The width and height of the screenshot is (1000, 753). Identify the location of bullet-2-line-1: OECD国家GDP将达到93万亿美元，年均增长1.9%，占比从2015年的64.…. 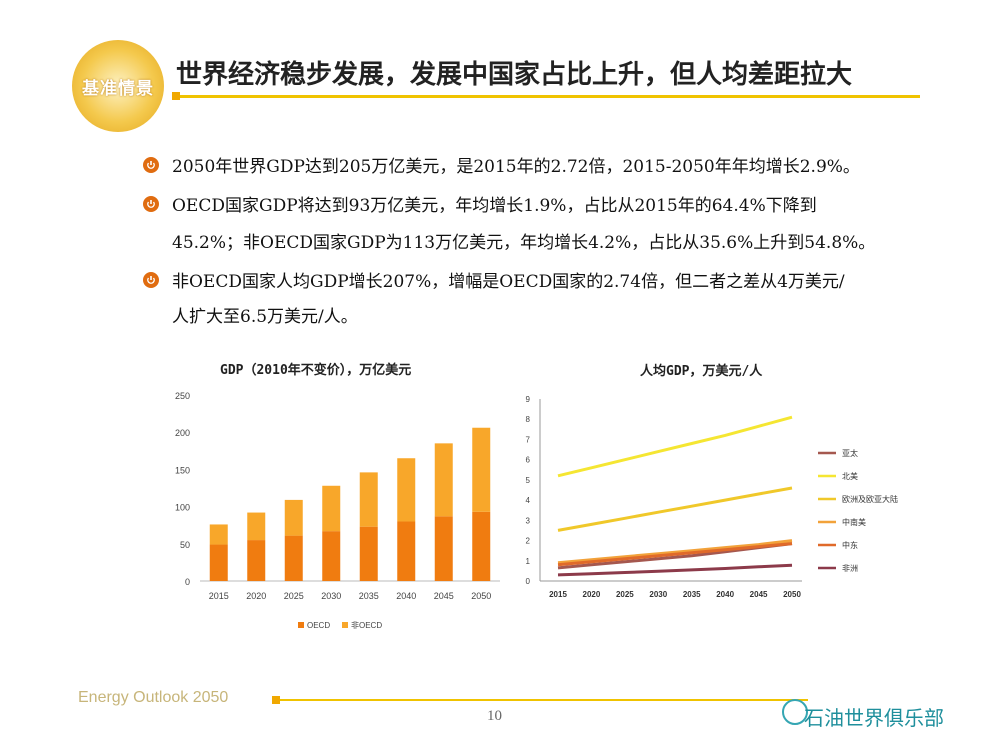
(494, 206).